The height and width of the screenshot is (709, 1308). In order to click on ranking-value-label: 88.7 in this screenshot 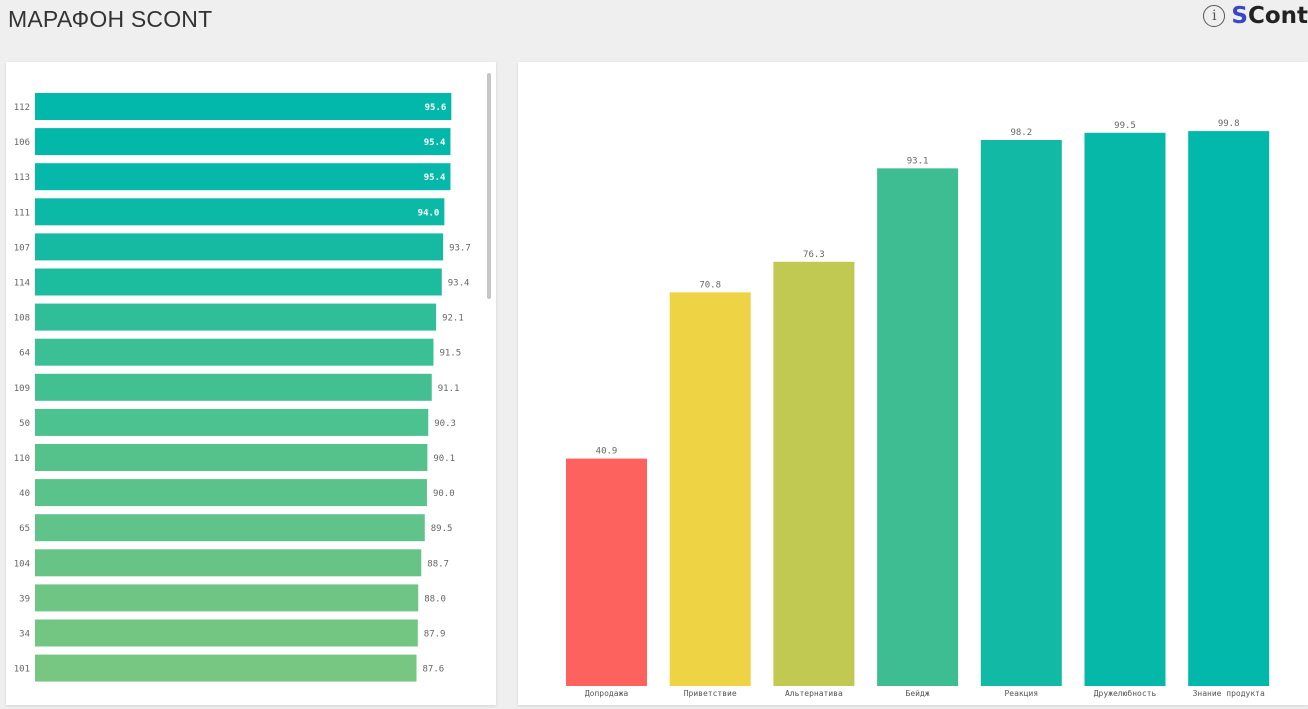, I will do `click(438, 564)`.